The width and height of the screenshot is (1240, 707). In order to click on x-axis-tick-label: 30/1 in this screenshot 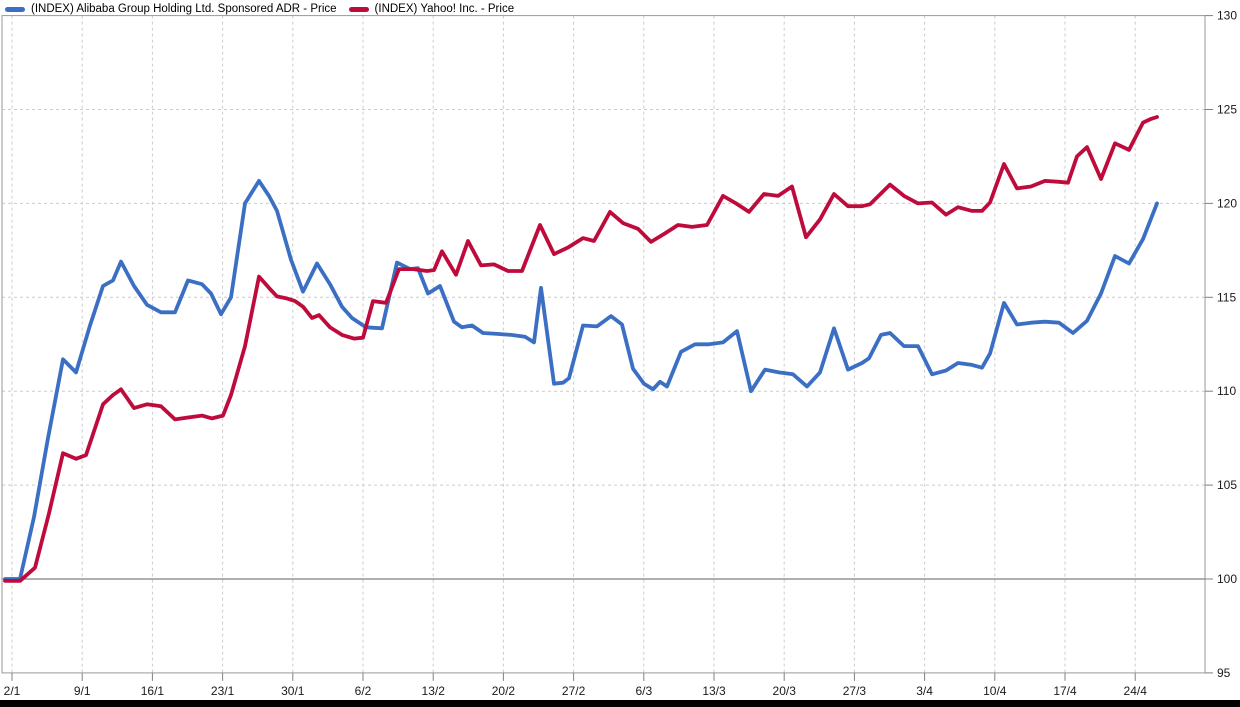, I will do `click(293, 691)`.